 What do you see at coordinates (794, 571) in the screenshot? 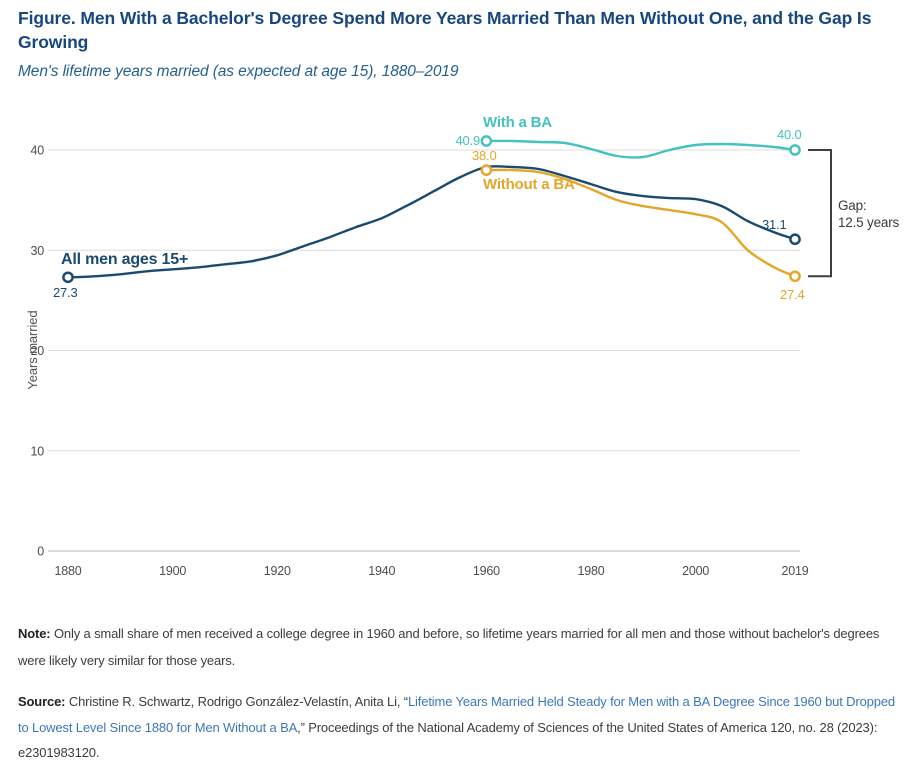
I see `x-tick-label-2019: 2019` at bounding box center [794, 571].